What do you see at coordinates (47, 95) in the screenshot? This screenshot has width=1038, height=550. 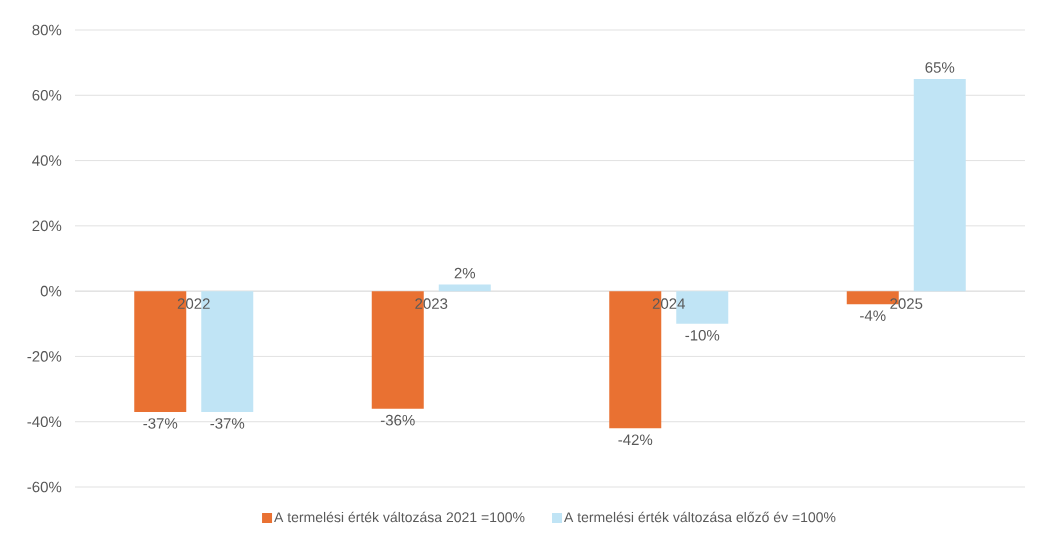 I see `y-tick-label: 60%` at bounding box center [47, 95].